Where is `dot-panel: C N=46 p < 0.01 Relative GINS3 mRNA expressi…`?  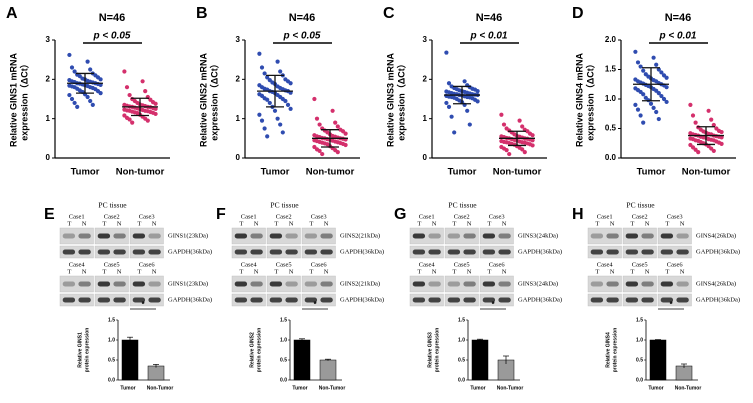 dot-panel: C N=46 p < 0.01 Relative GINS3 mRNA expressi… is located at coordinates (465, 91).